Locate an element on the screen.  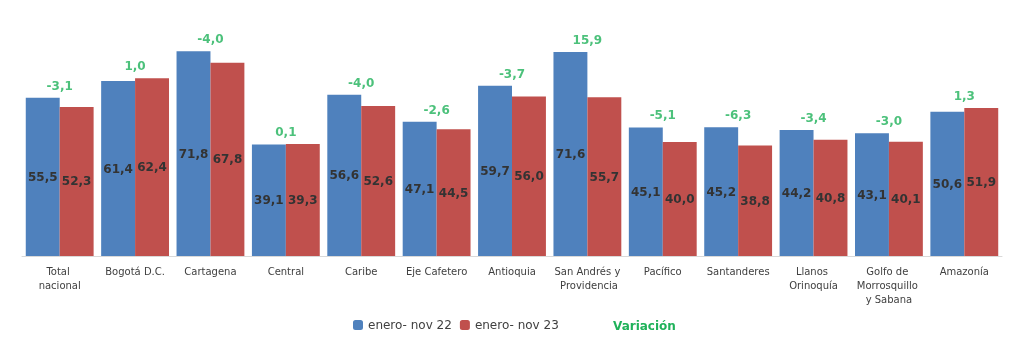
data-label: 47,1 is located at coordinates (419, 188).